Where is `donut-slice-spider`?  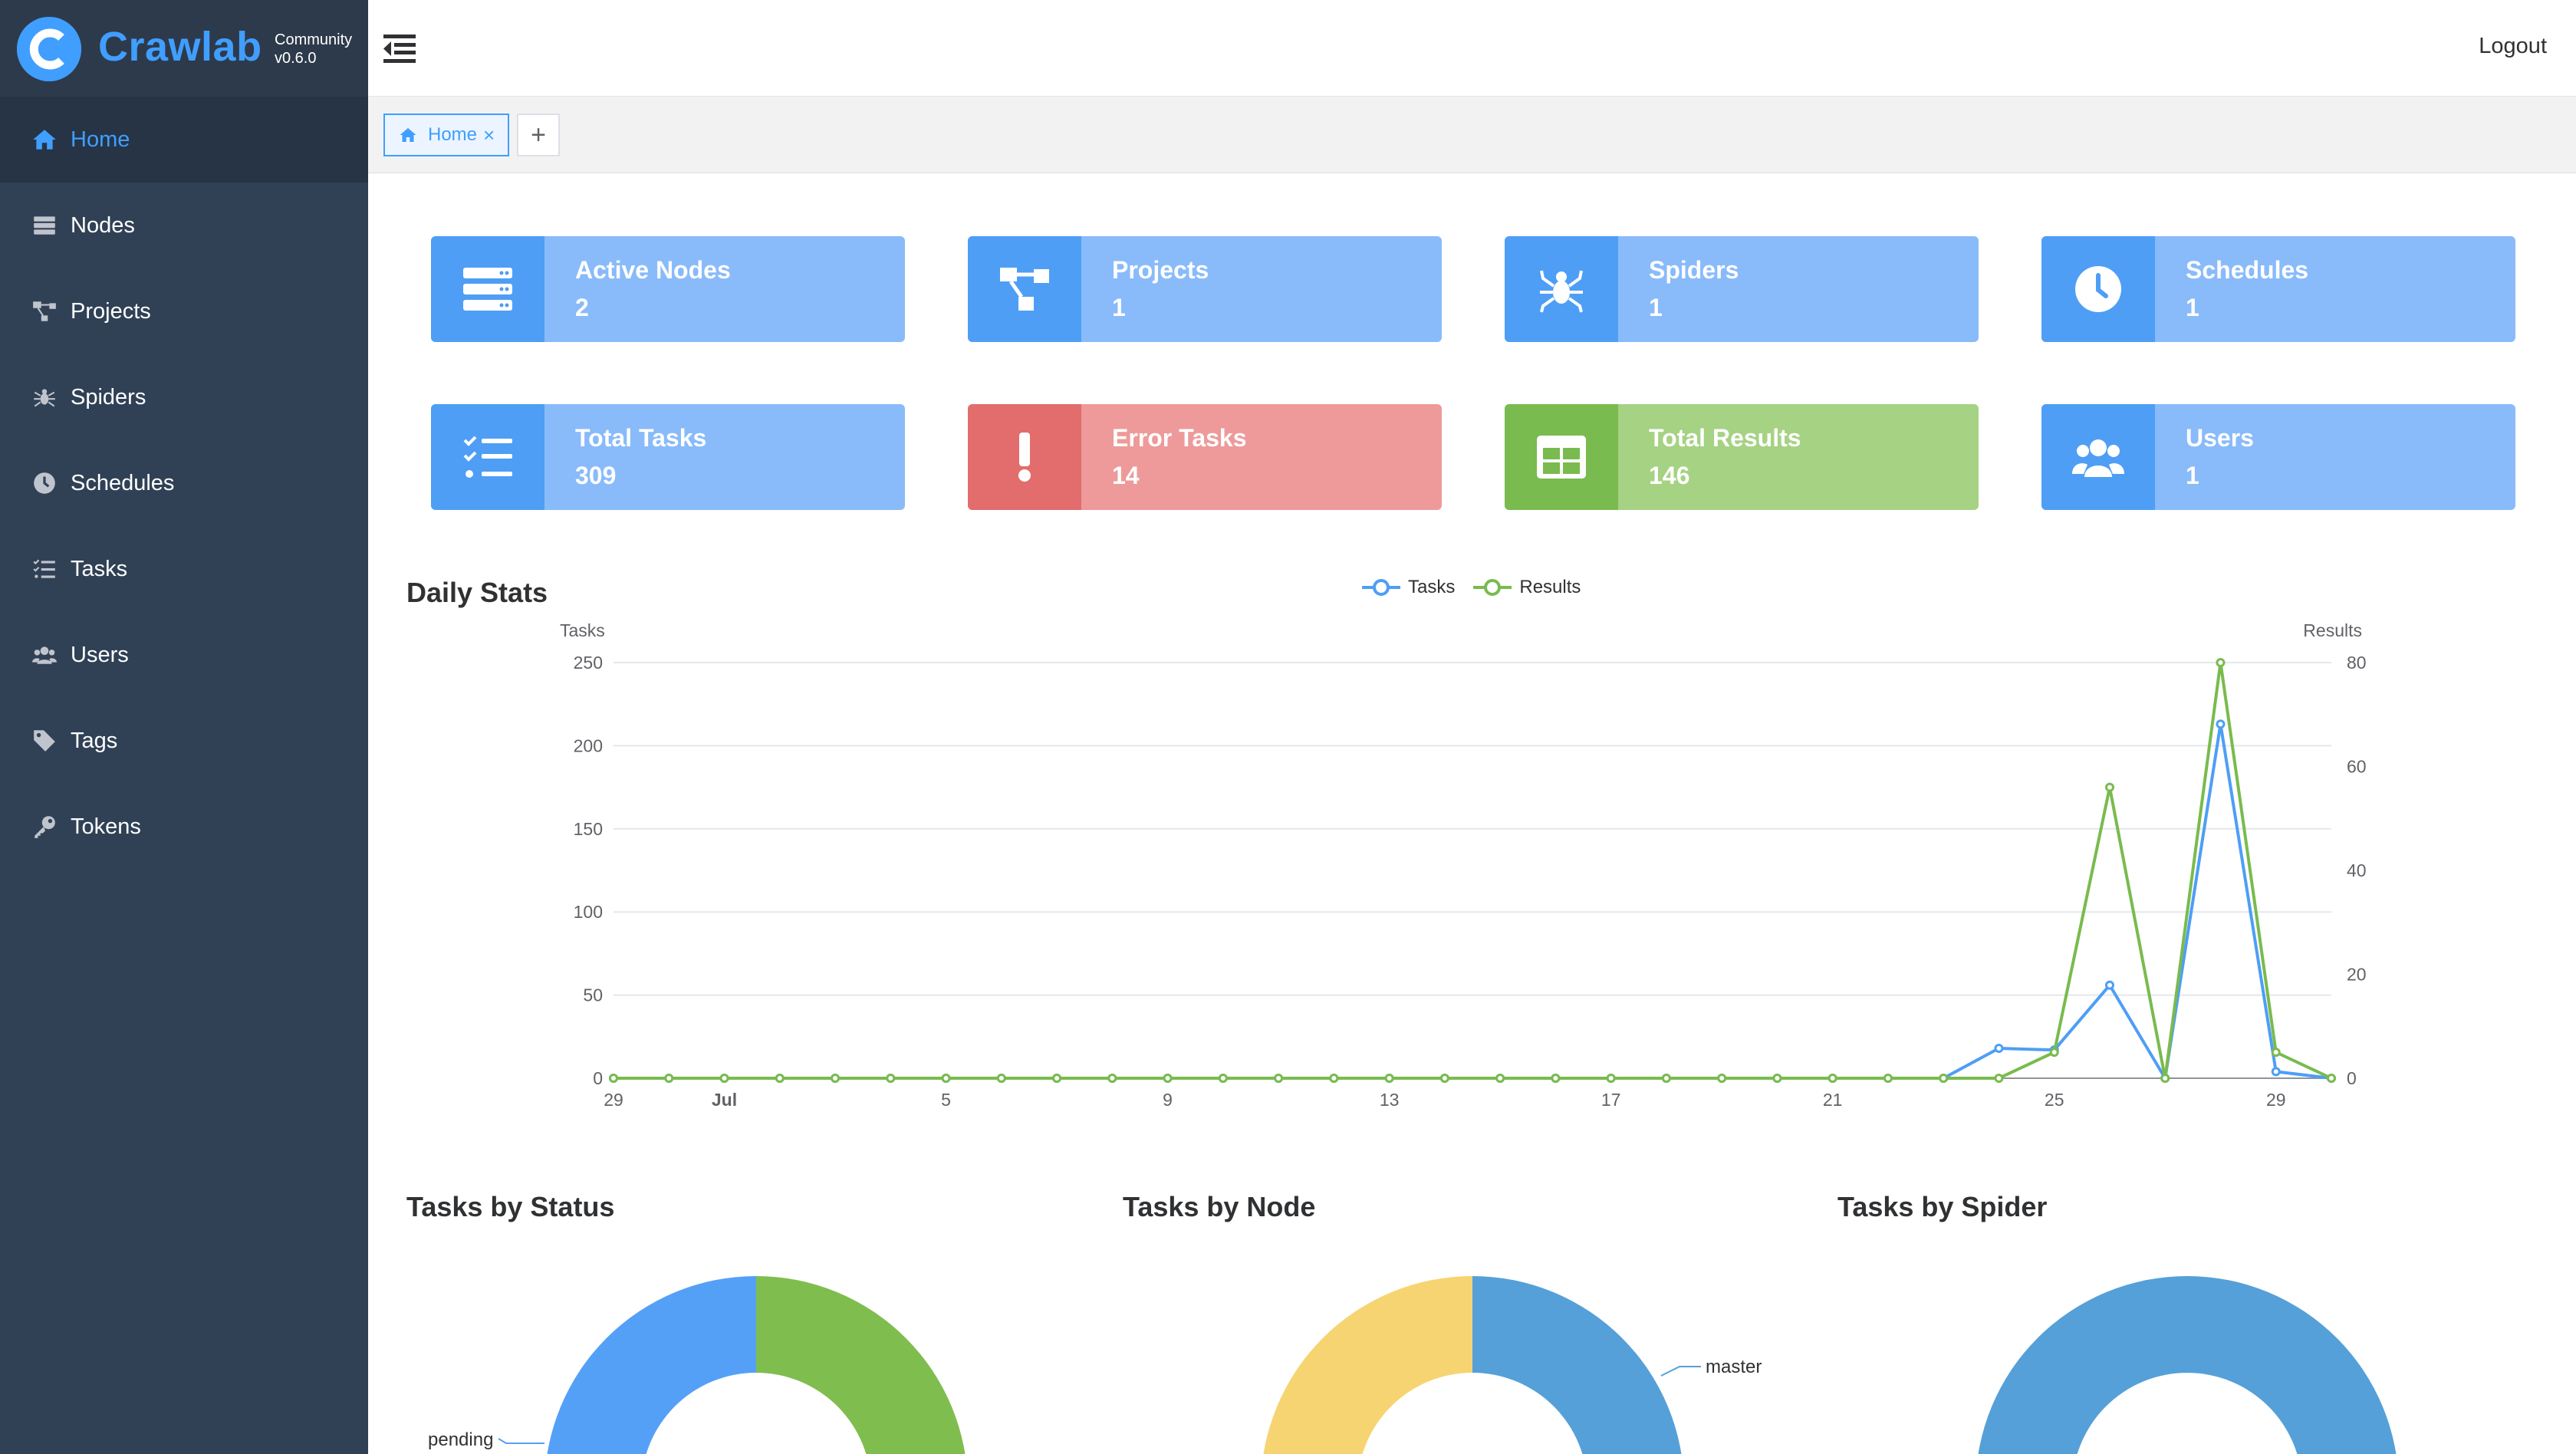
donut-slice-spider is located at coordinates (2187, 1365).